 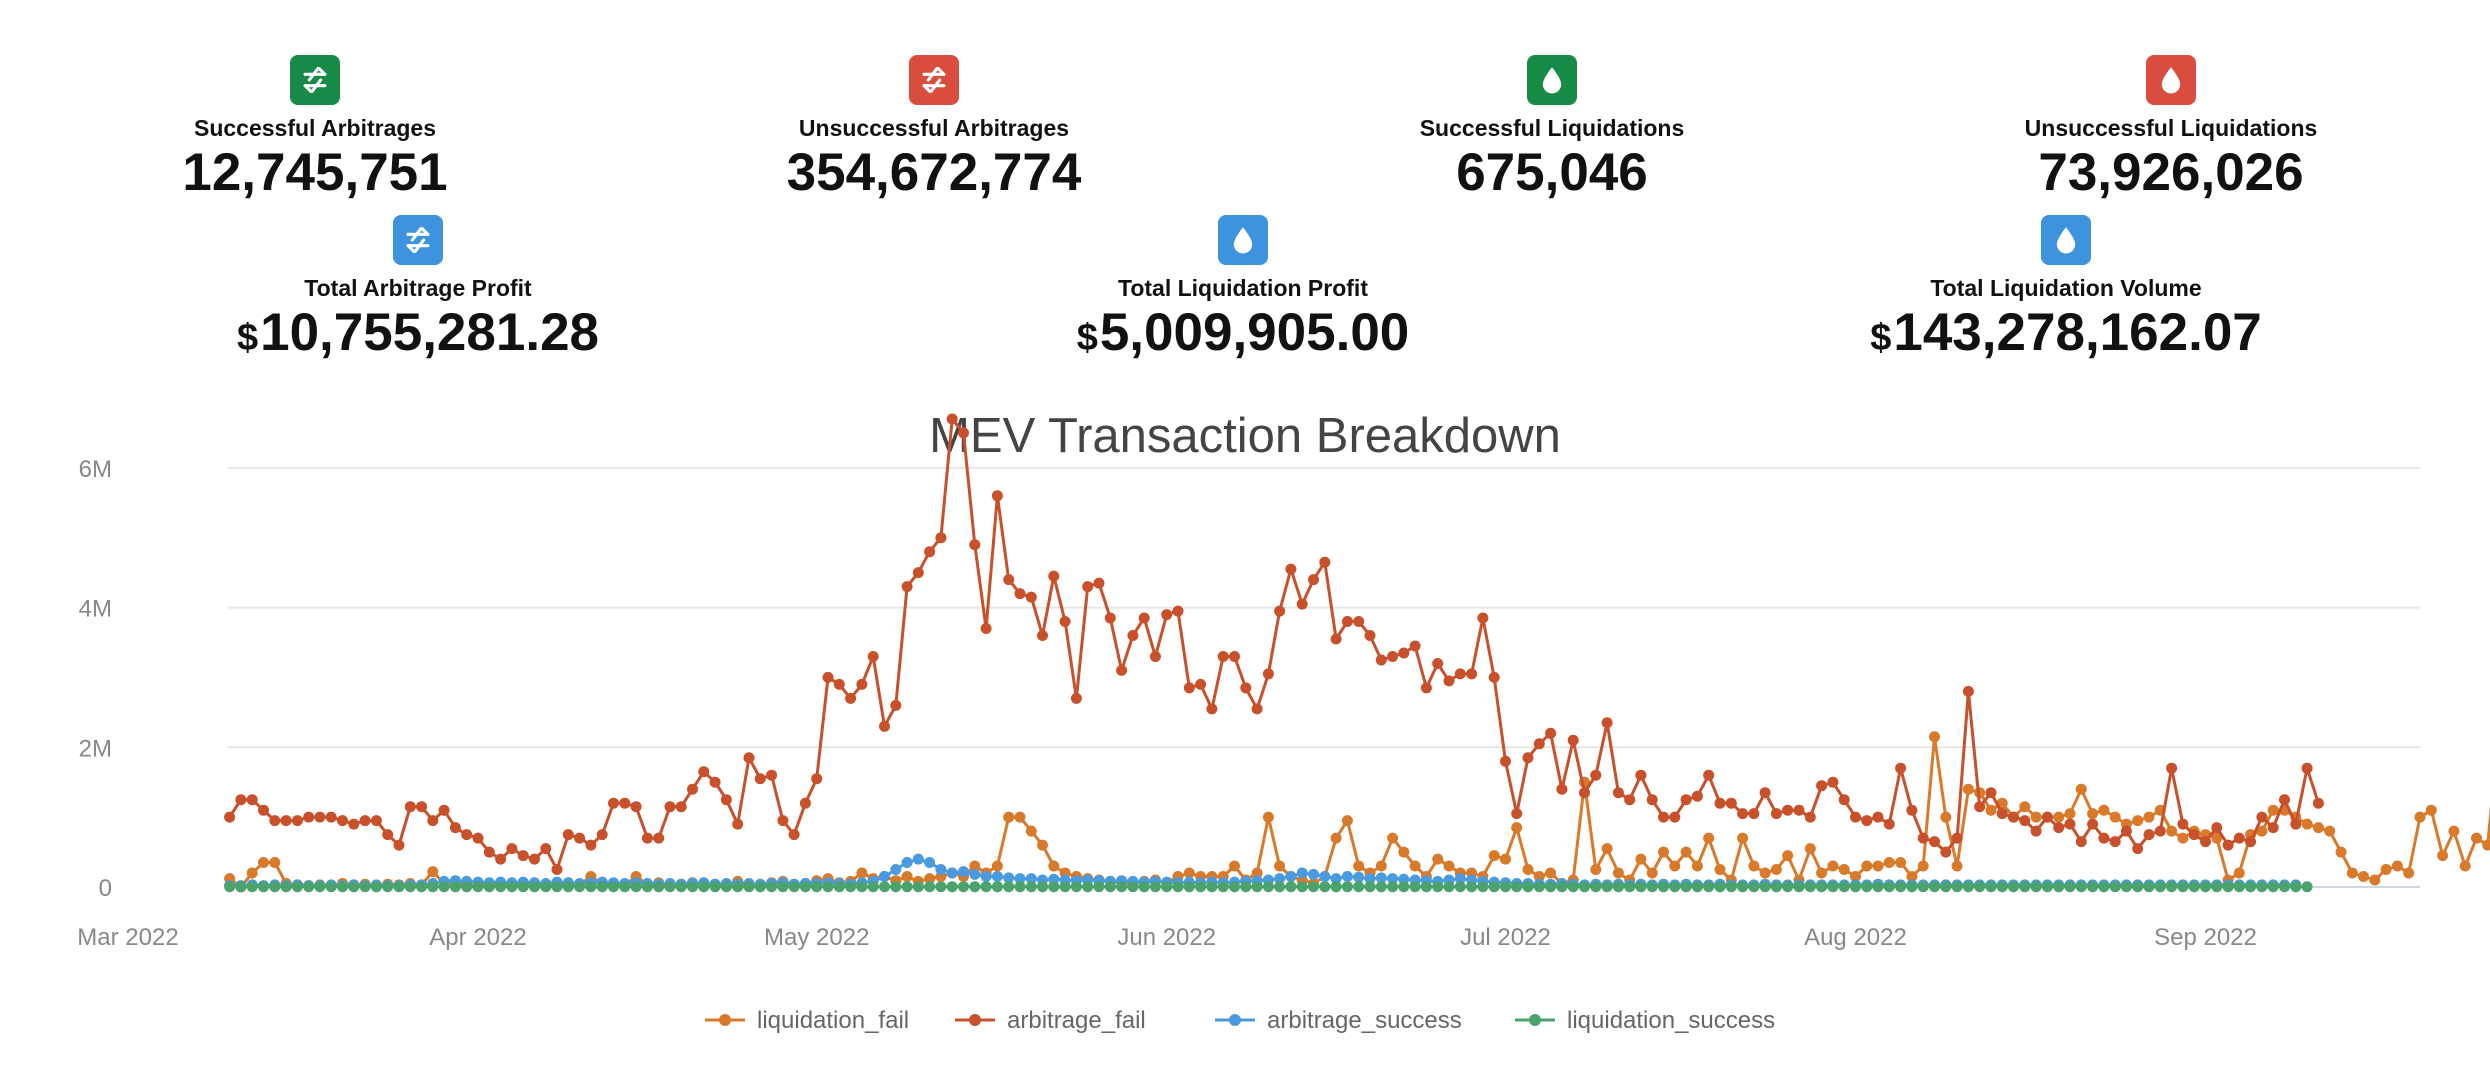 I want to click on x-tick-label: Jul 2022, so click(x=1505, y=937).